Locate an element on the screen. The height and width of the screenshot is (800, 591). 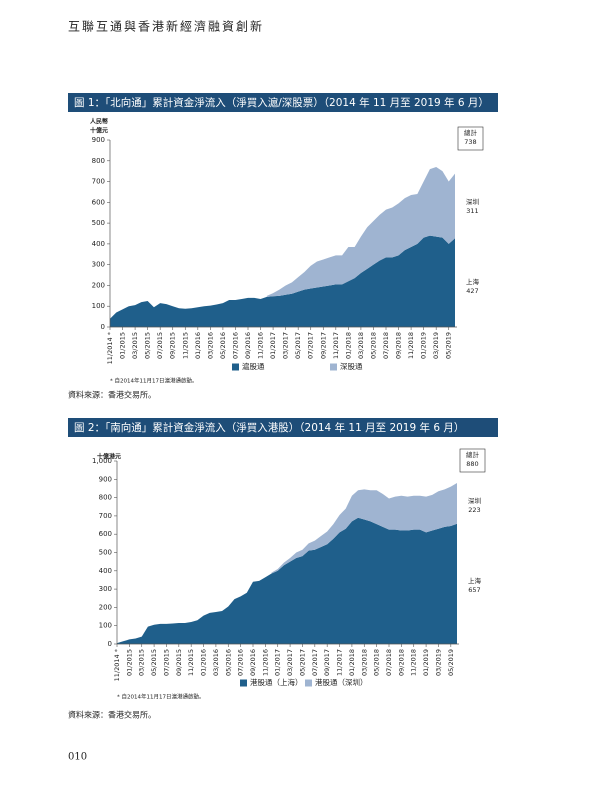
y-tick-label: 700 is located at coordinates (105, 516).